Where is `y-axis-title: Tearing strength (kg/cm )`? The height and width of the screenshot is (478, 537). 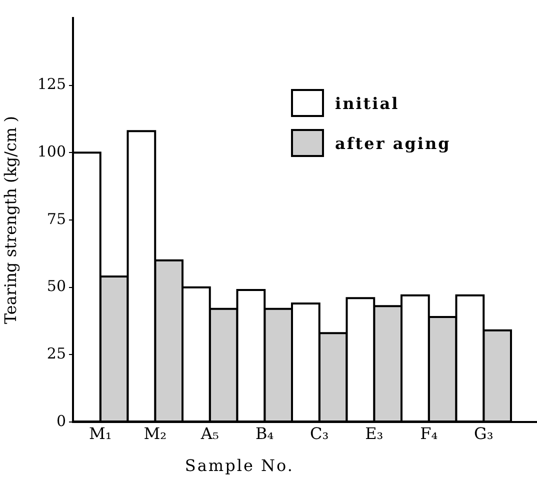
y-axis-title: Tearing strength (kg/cm ) is located at coordinates (10, 220).